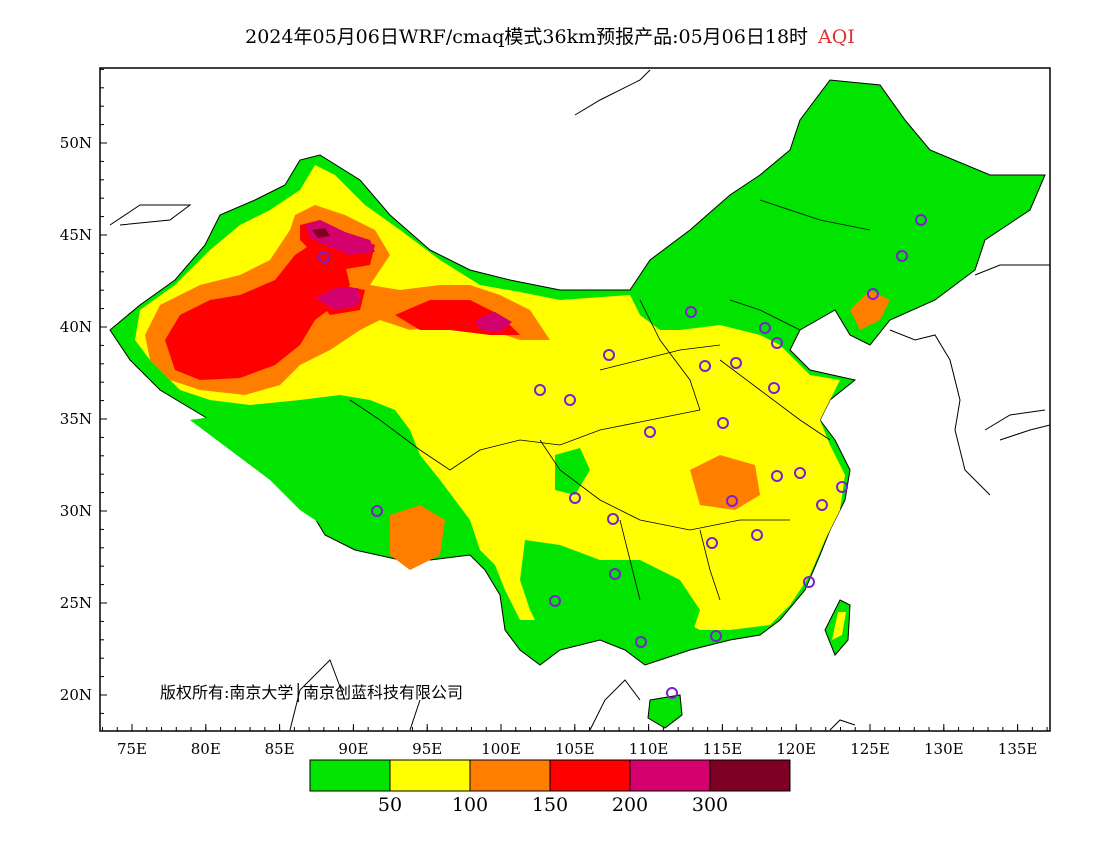 This screenshot has width=1100, height=850. What do you see at coordinates (665, 711) in the screenshot?
I see `hainan-island` at bounding box center [665, 711].